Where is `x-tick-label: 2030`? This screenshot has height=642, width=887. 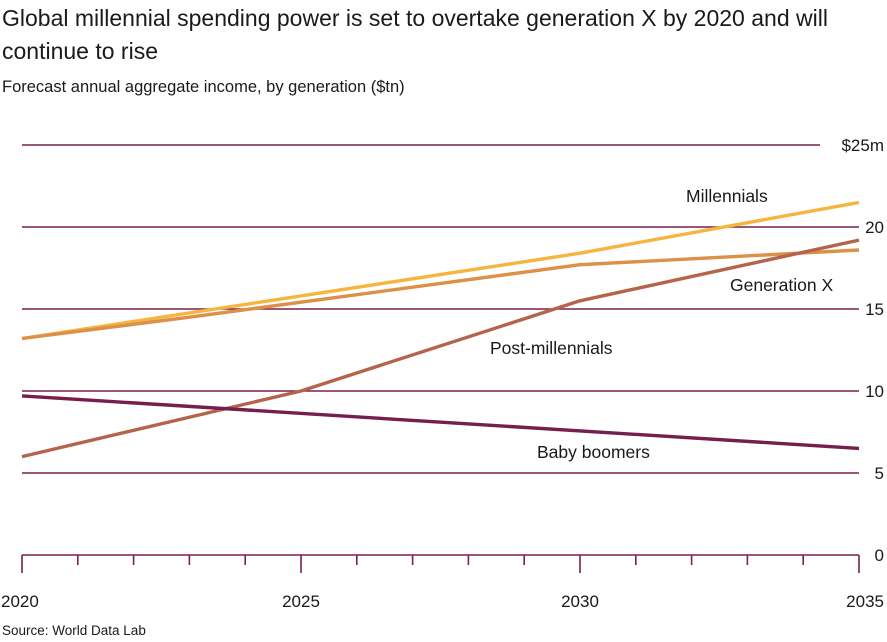 x-tick-label: 2030 is located at coordinates (580, 601).